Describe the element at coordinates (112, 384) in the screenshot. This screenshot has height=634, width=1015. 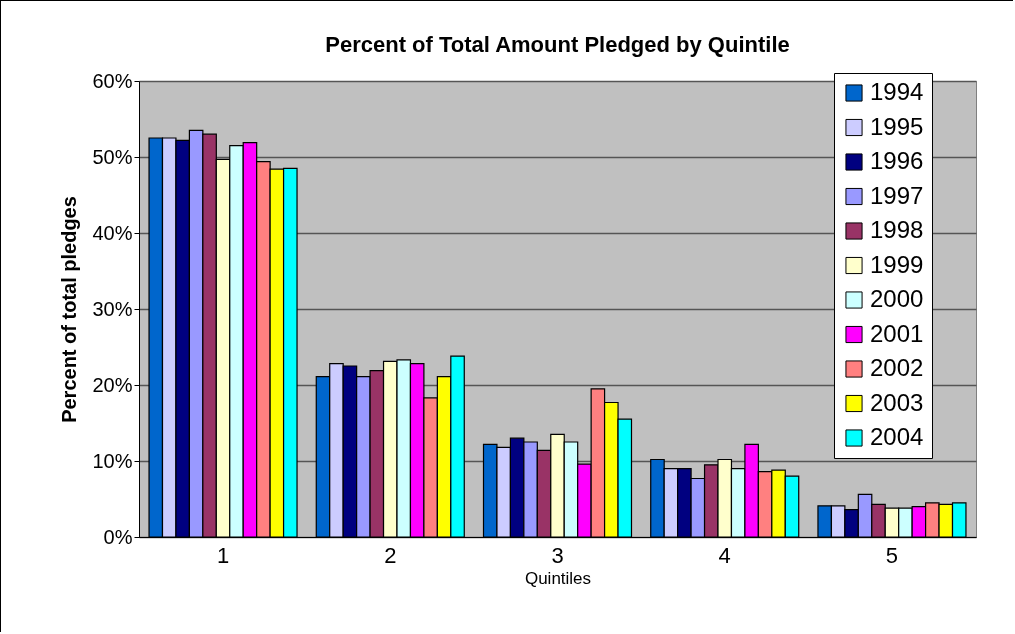
I see `y-tick-label: 20%` at that location.